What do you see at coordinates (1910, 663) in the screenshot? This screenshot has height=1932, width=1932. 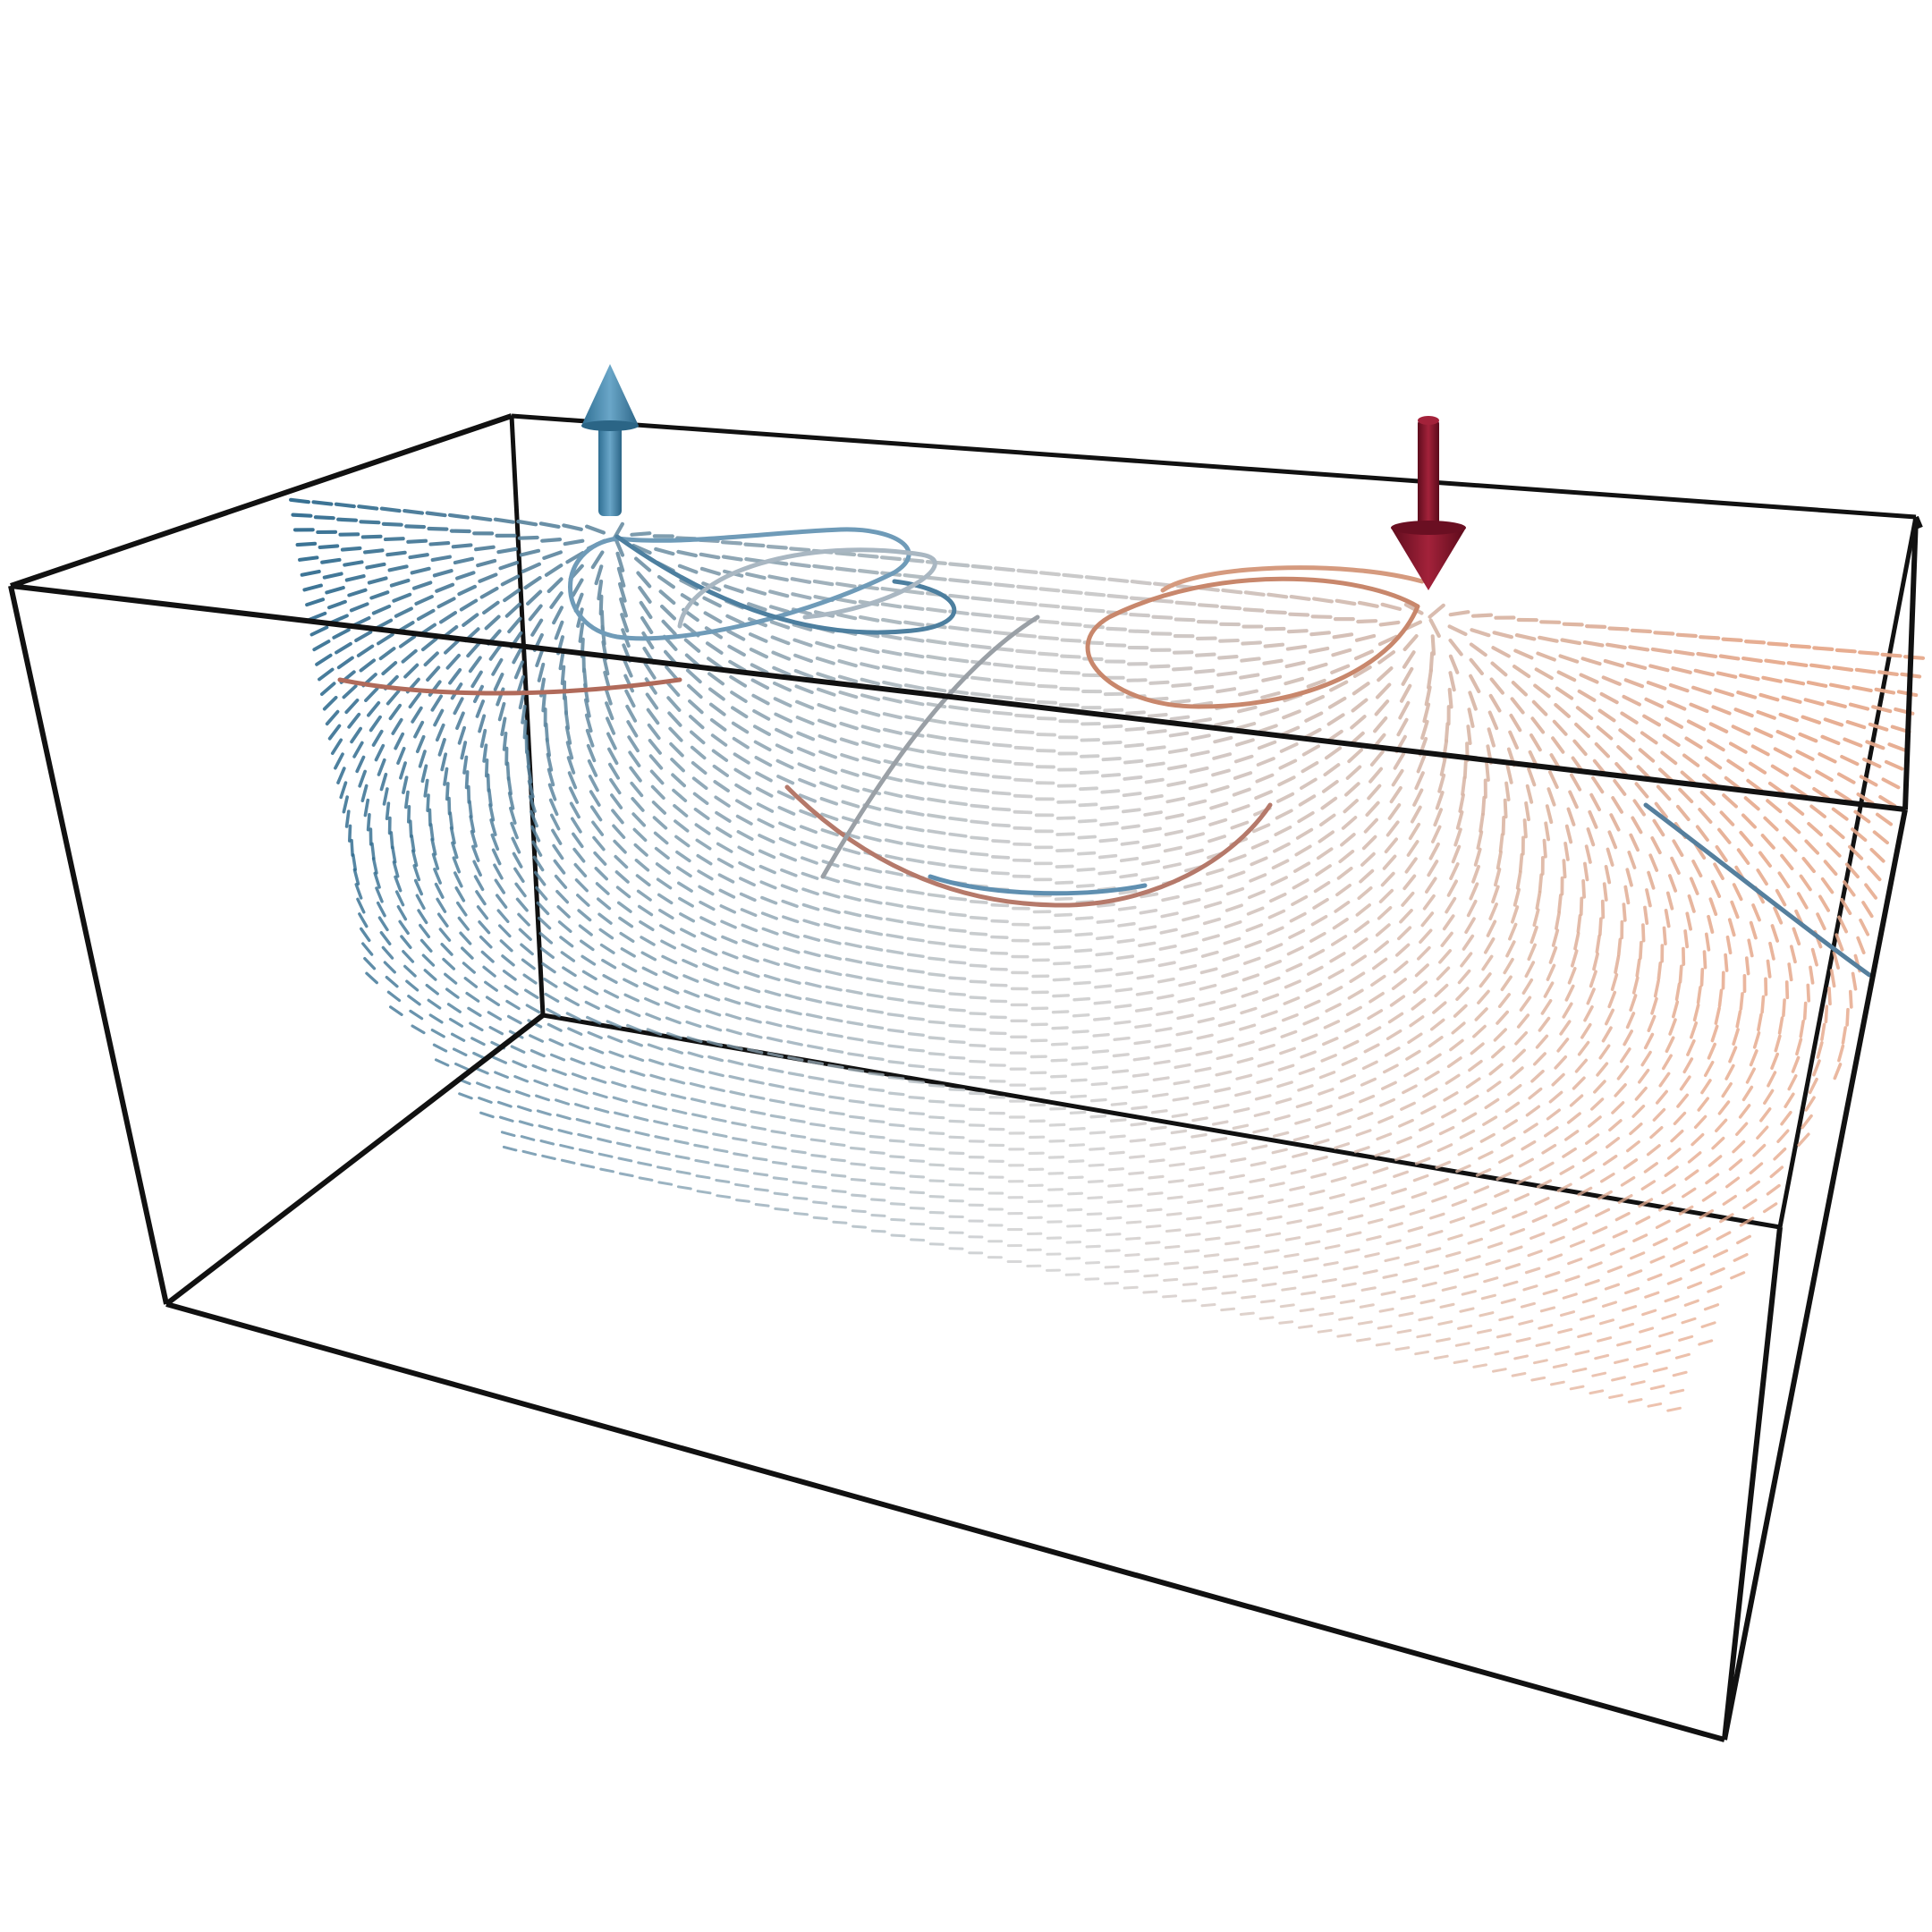 I see `box-edge-right-side-top` at bounding box center [1910, 663].